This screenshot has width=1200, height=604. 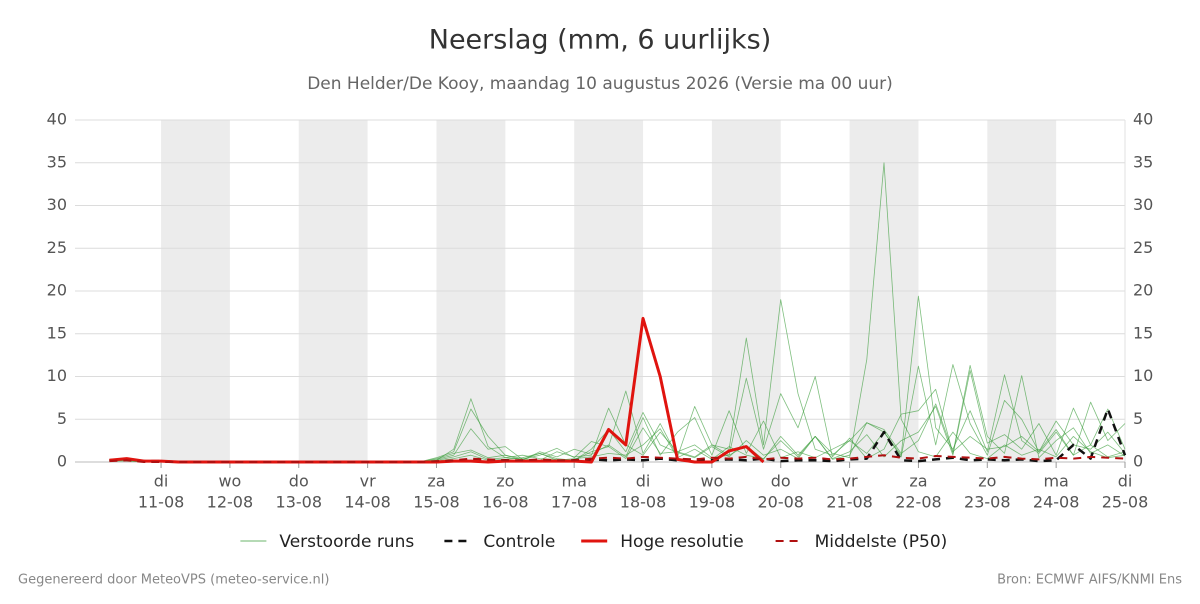 What do you see at coordinates (57, 332) in the screenshot?
I see `y-tick-label: 15` at bounding box center [57, 332].